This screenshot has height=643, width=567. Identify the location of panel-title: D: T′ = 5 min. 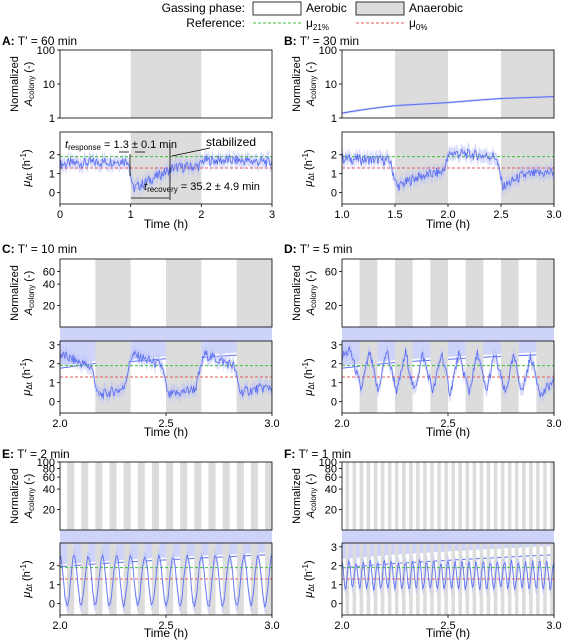
(318, 249).